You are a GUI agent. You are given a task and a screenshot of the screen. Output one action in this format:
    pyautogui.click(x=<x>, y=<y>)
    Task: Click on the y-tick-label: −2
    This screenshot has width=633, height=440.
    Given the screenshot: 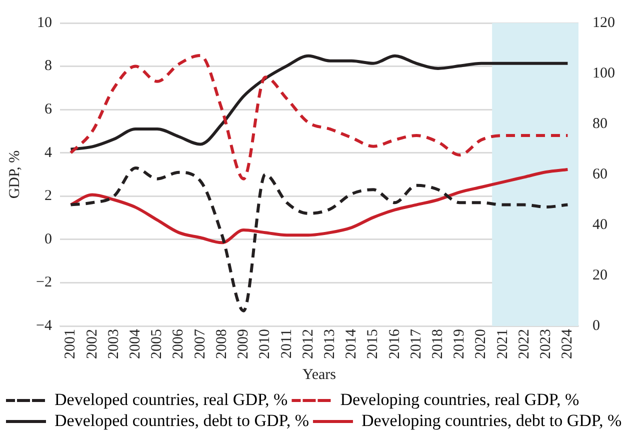 What is the action you would take?
    pyautogui.click(x=44, y=282)
    